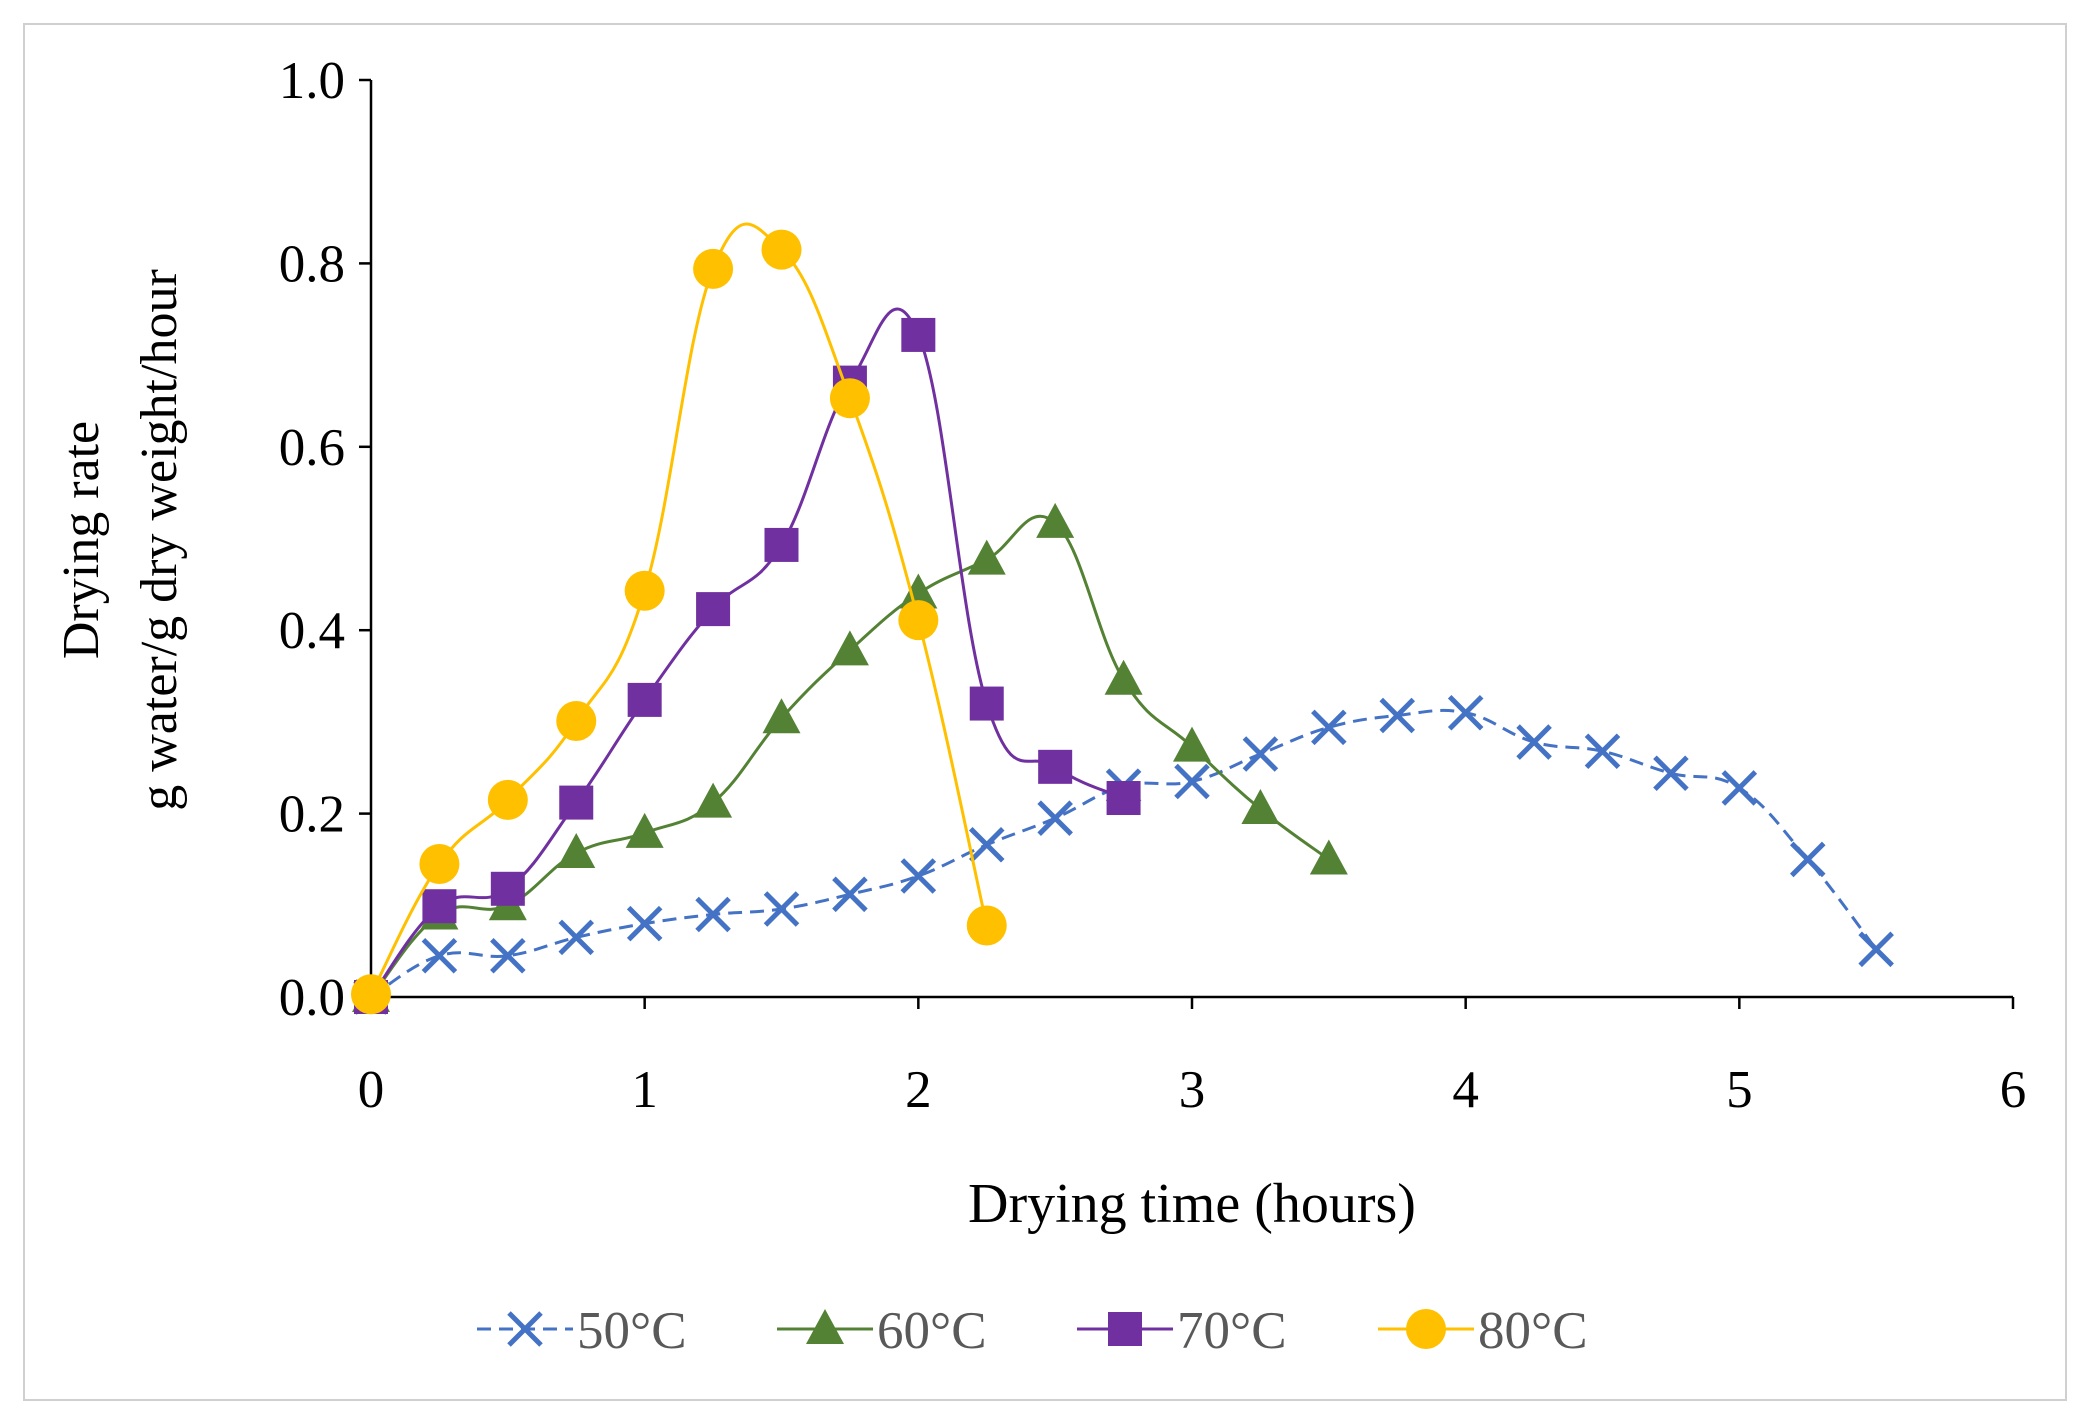 This screenshot has width=2090, height=1419. What do you see at coordinates (932, 1331) in the screenshot?
I see `legend-label: 60°C` at bounding box center [932, 1331].